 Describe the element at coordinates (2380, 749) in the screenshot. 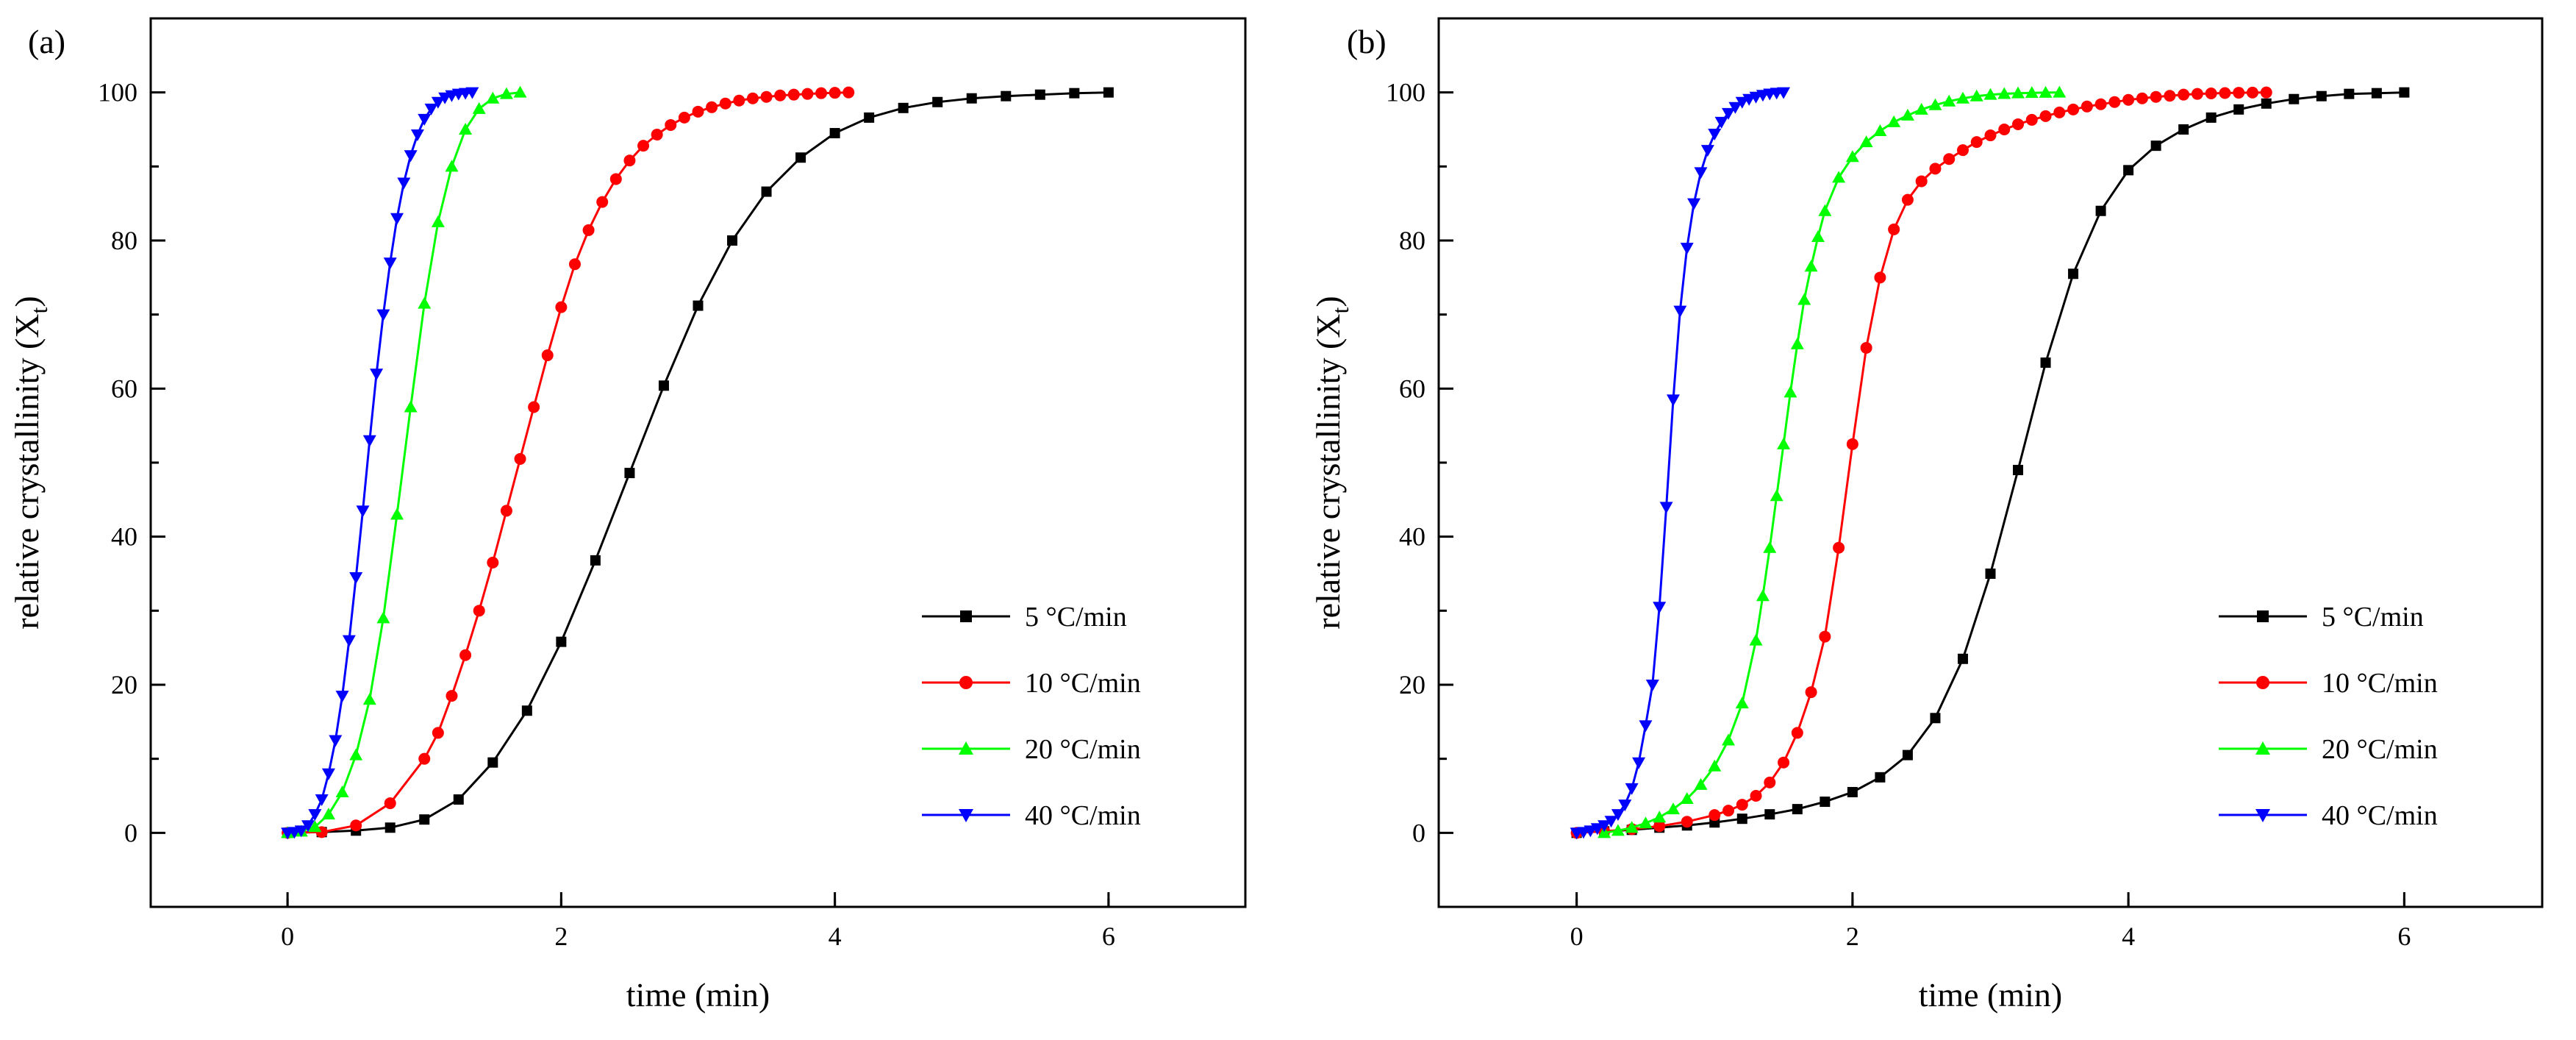

I see `legend-label: 20 °C/min` at that location.